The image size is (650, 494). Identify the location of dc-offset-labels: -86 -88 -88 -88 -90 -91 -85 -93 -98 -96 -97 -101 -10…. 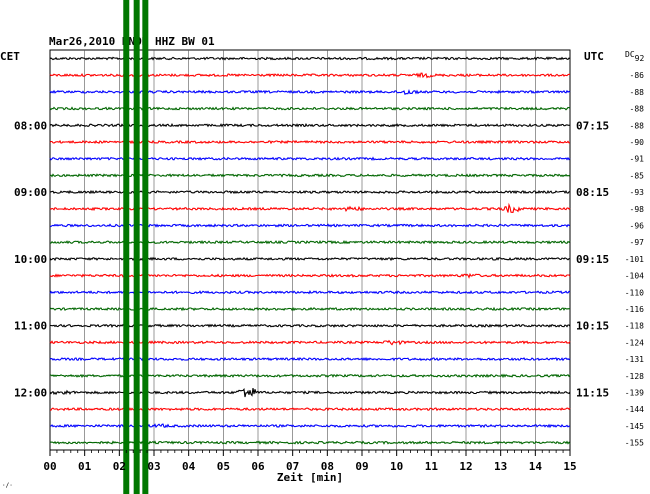
(634, 259).